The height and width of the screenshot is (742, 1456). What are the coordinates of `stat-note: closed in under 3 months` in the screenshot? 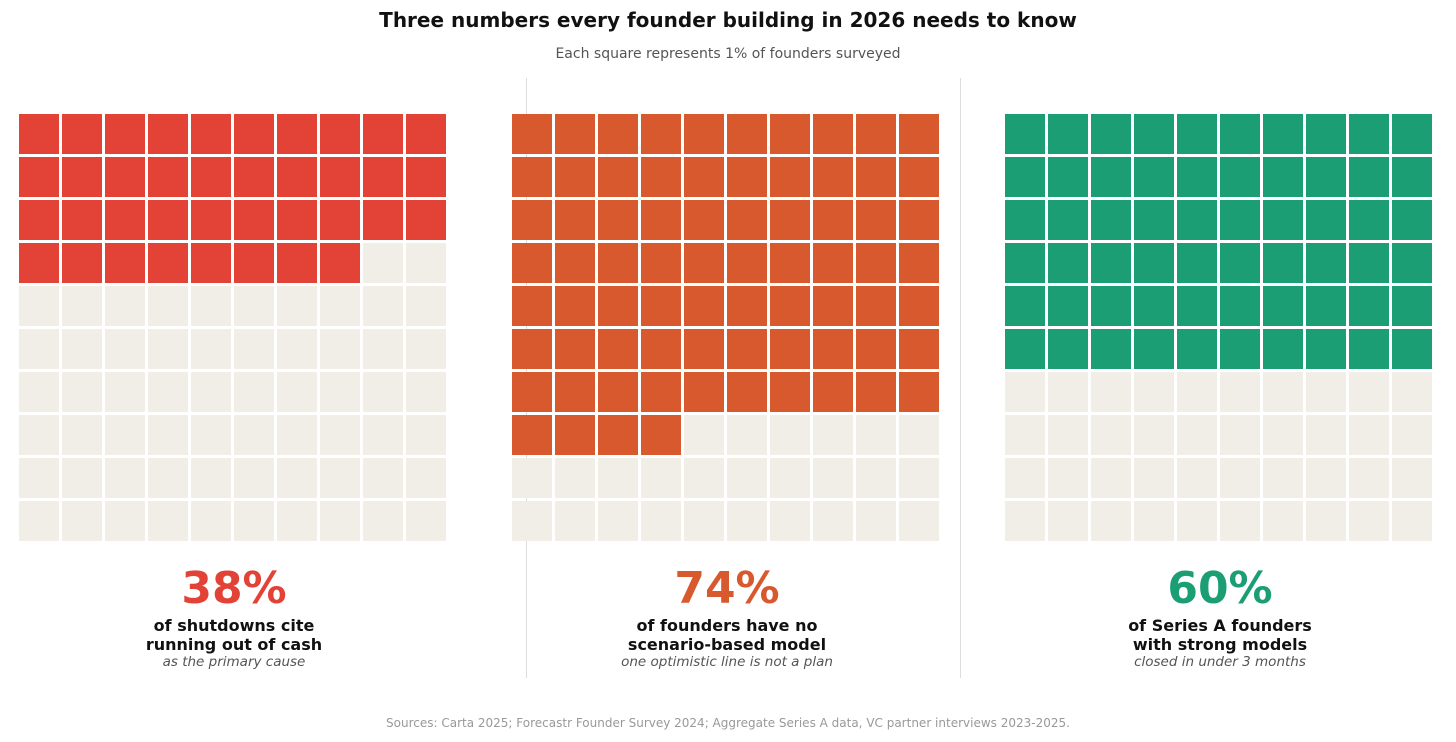 It's located at (1220, 662).